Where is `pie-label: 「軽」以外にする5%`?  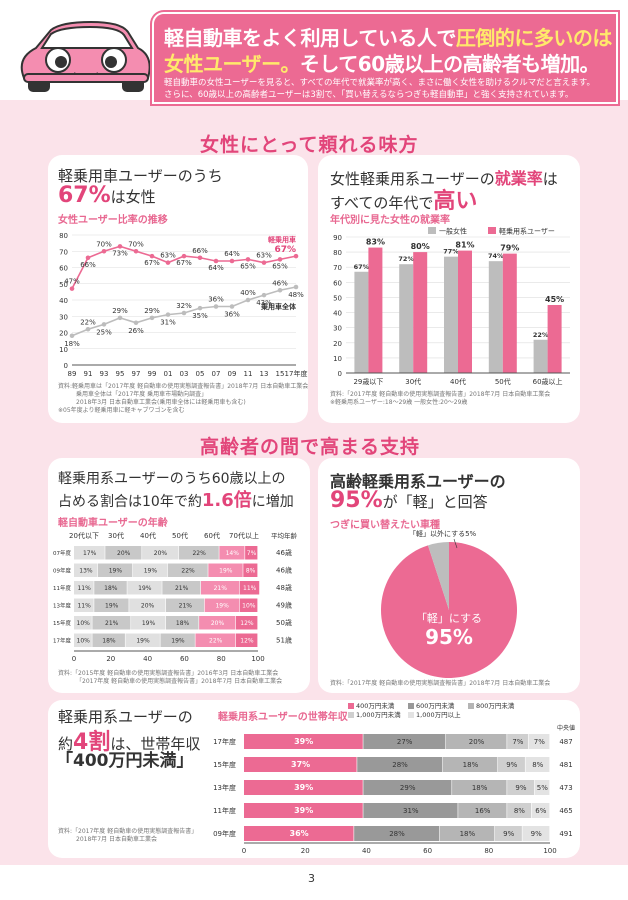
pie-label: 「軽」以外にする5% is located at coordinates (443, 533).